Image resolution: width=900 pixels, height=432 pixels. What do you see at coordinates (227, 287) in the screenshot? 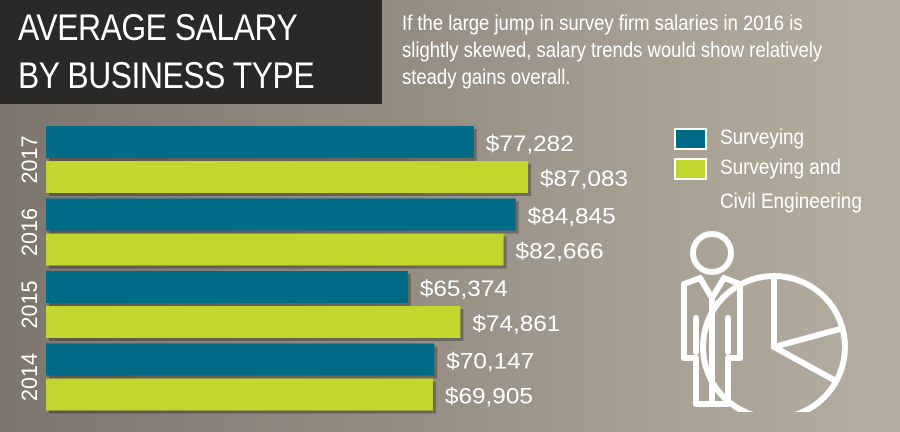
I see `bar-surveying-2015` at bounding box center [227, 287].